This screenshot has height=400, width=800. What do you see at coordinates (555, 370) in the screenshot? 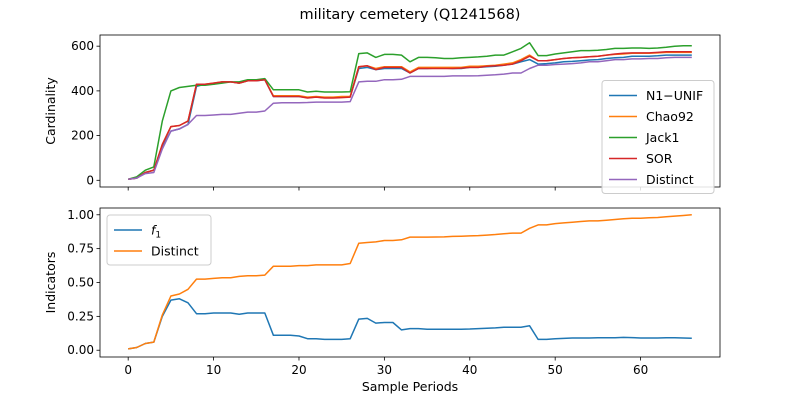
I see `x-tick-label: 50` at bounding box center [555, 370].